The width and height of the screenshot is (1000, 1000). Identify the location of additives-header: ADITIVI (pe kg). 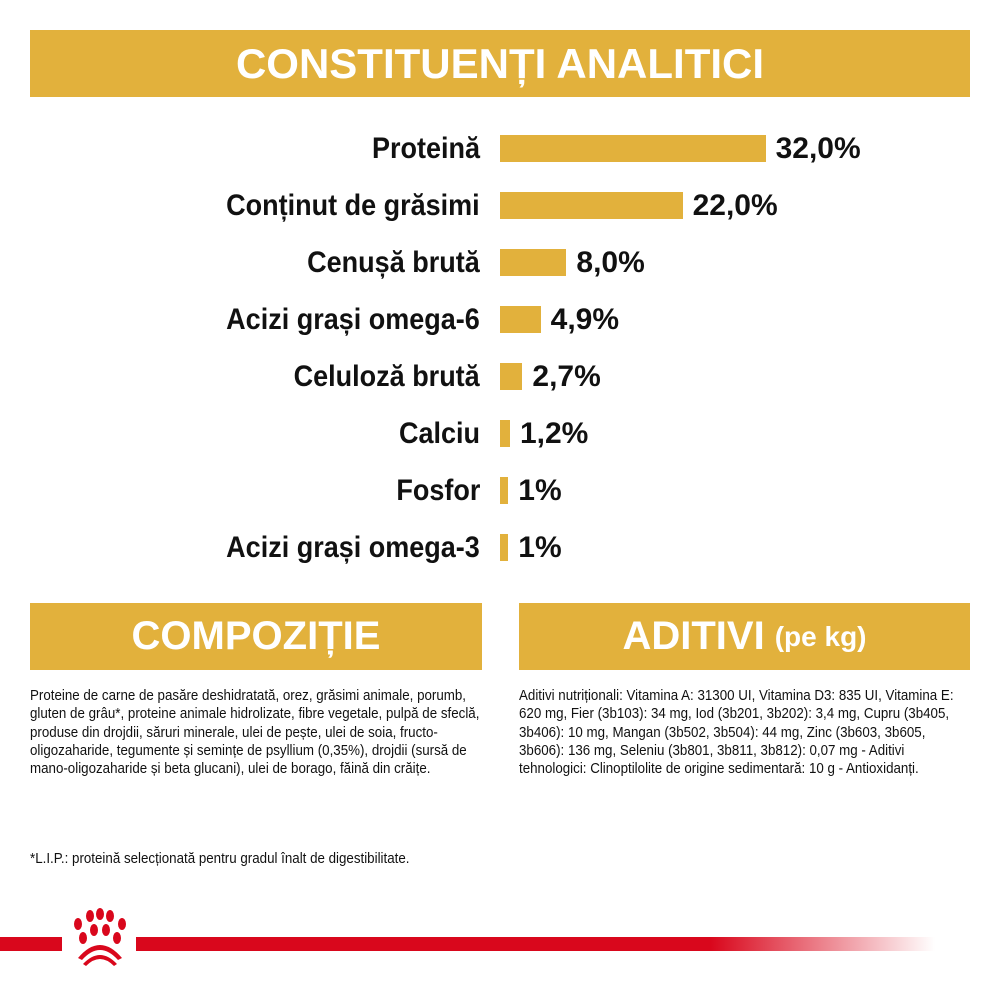
(744, 636).